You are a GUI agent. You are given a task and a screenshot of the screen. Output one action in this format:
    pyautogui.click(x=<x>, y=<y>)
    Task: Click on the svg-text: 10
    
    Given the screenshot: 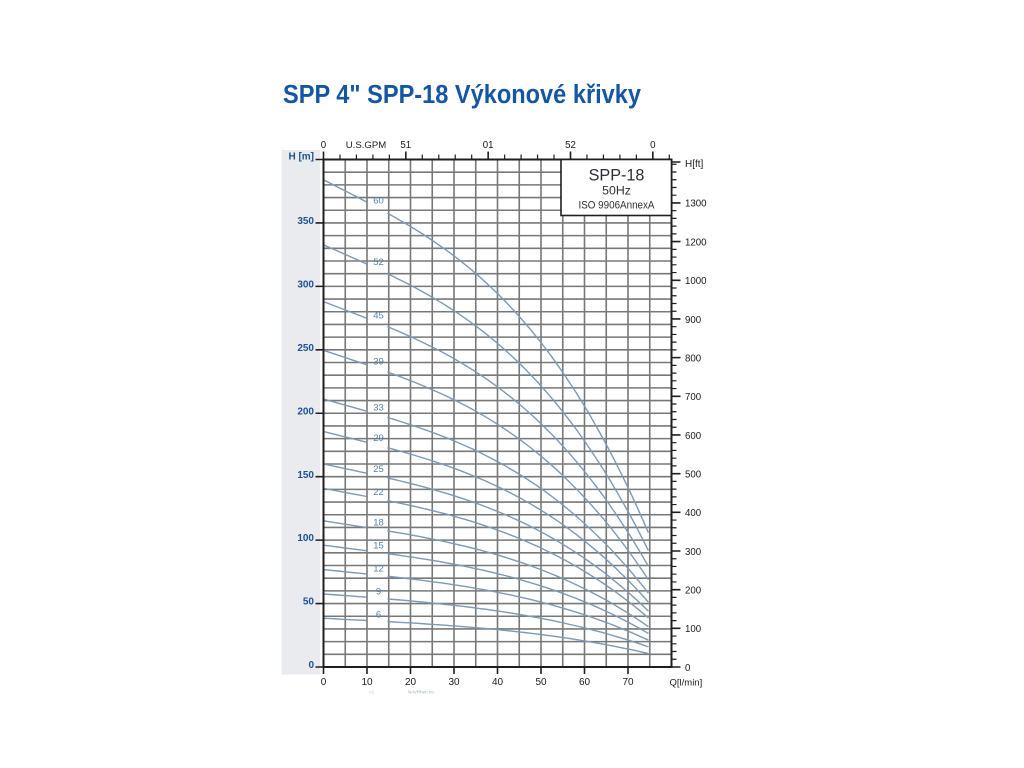 What is the action you would take?
    pyautogui.click(x=367, y=682)
    